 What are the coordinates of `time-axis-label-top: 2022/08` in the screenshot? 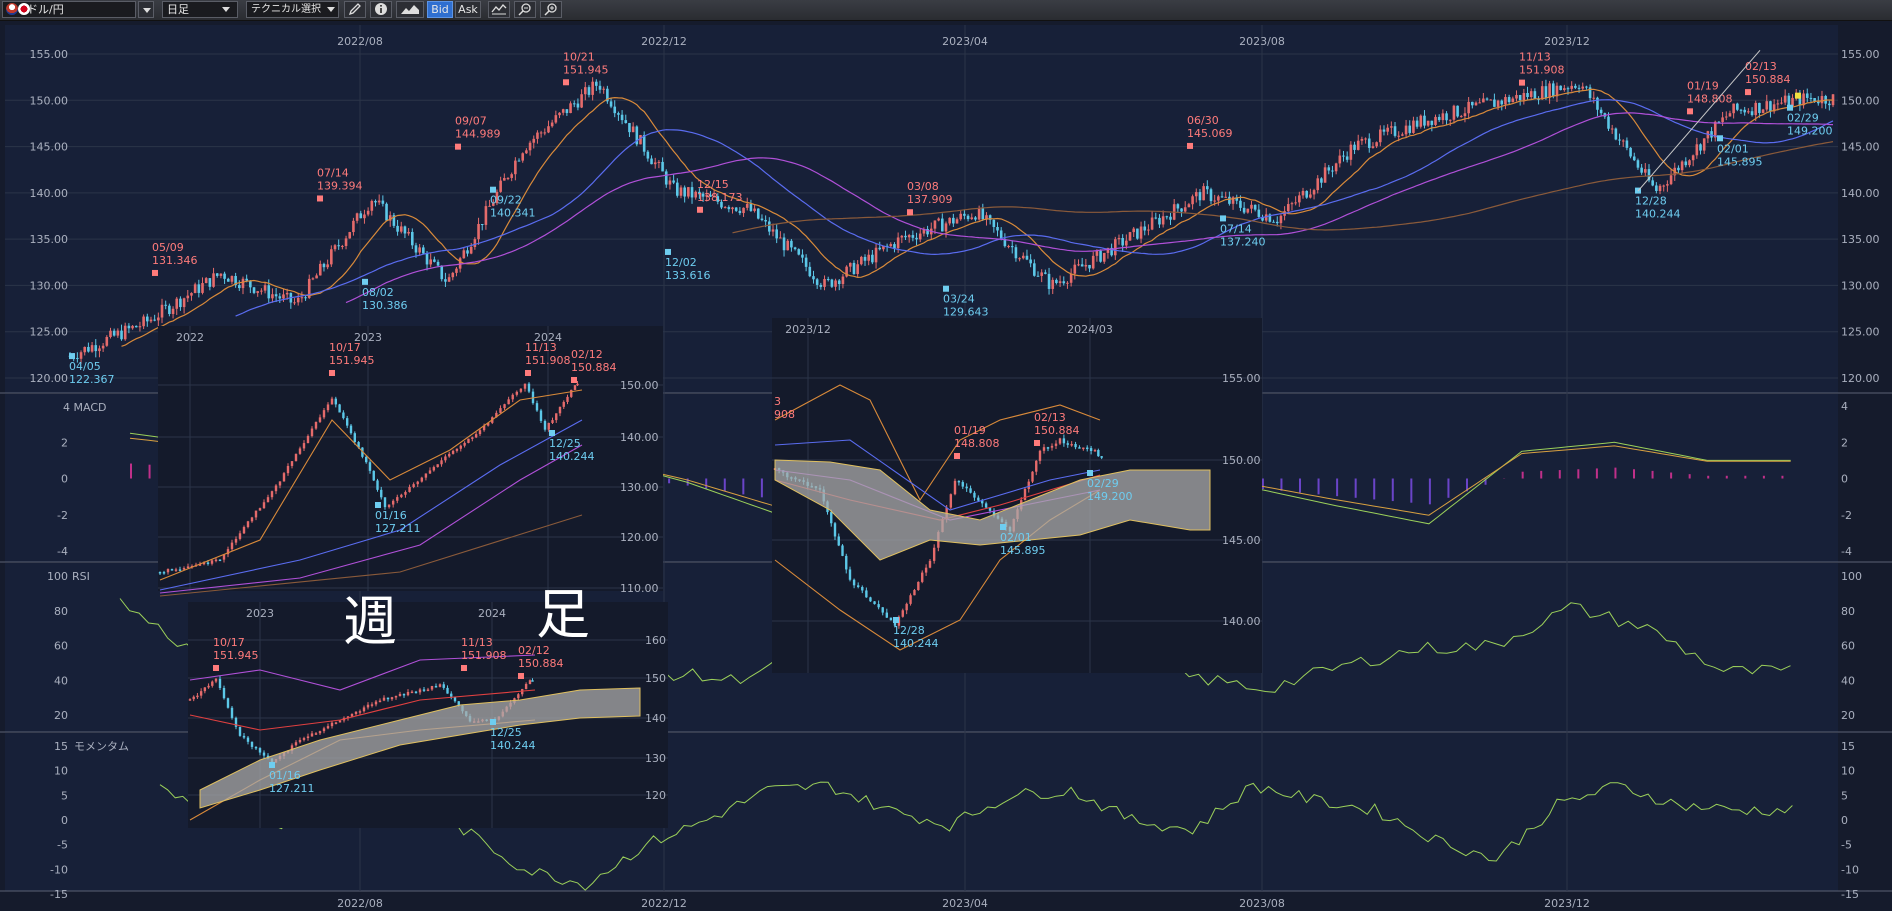 It's located at (360, 41).